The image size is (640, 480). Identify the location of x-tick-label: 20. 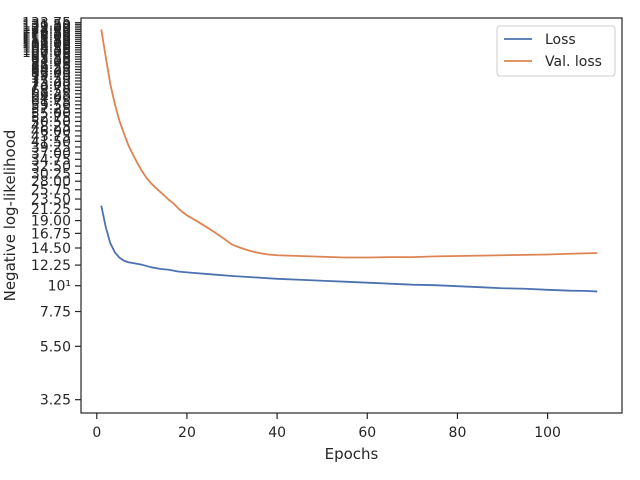
(187, 433).